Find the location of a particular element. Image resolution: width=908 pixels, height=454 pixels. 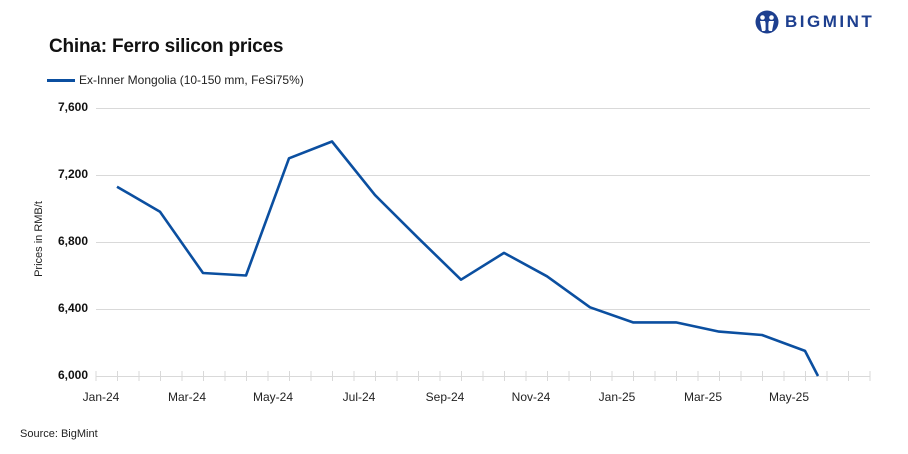

x-tick-label: Nov-24 is located at coordinates (531, 397).